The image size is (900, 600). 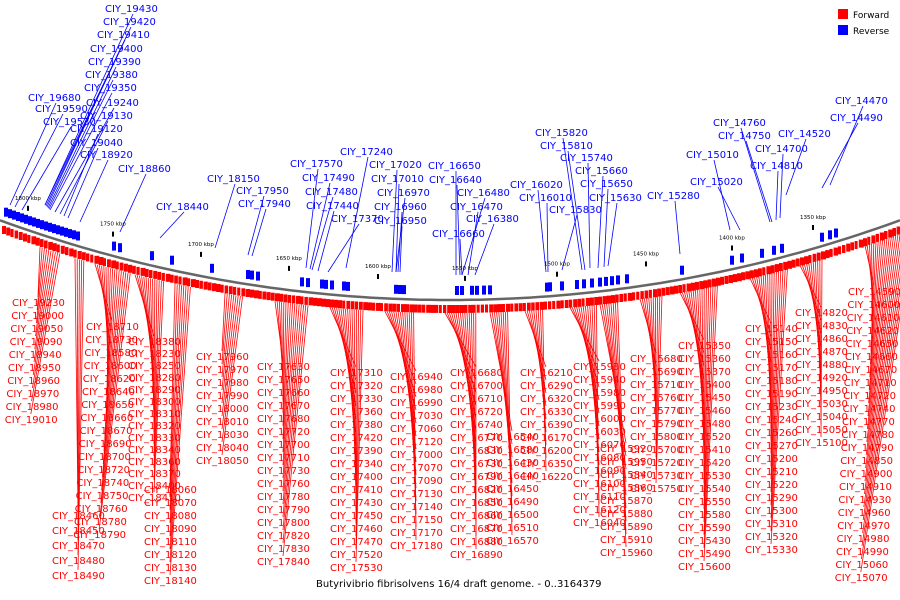 I want to click on reverse-gene-label: CIY_16470, so click(x=476, y=207).